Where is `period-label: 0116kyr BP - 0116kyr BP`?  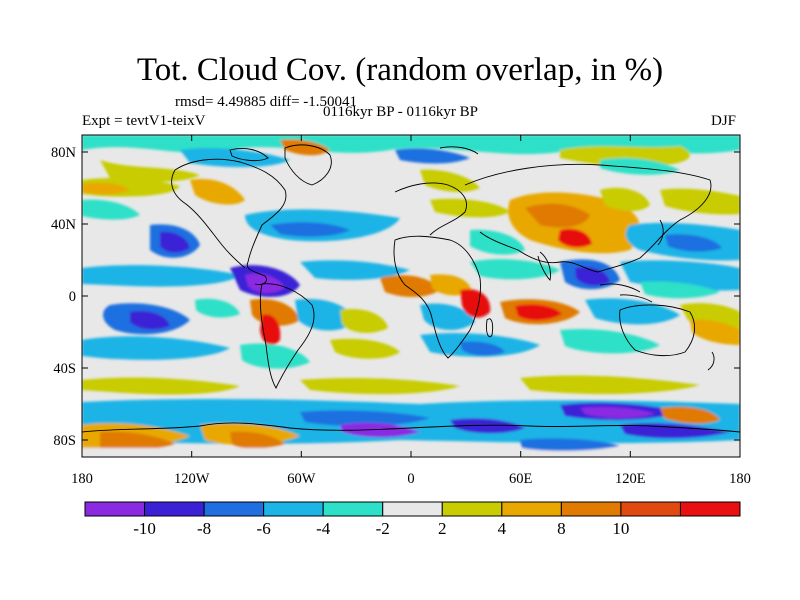
period-label: 0116kyr BP - 0116kyr BP is located at coordinates (401, 112).